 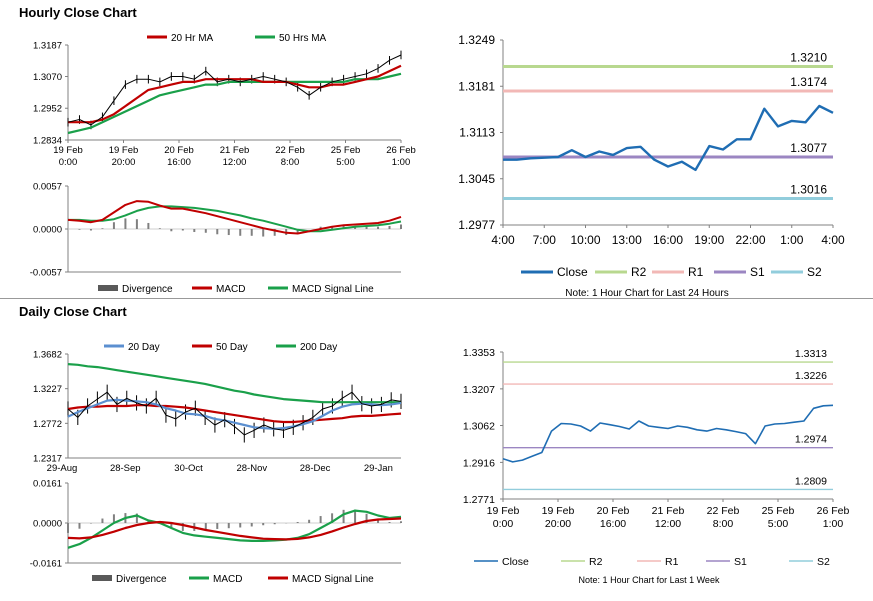 I want to click on hourly-levels-legend-r2-label: R2, so click(x=639, y=272).